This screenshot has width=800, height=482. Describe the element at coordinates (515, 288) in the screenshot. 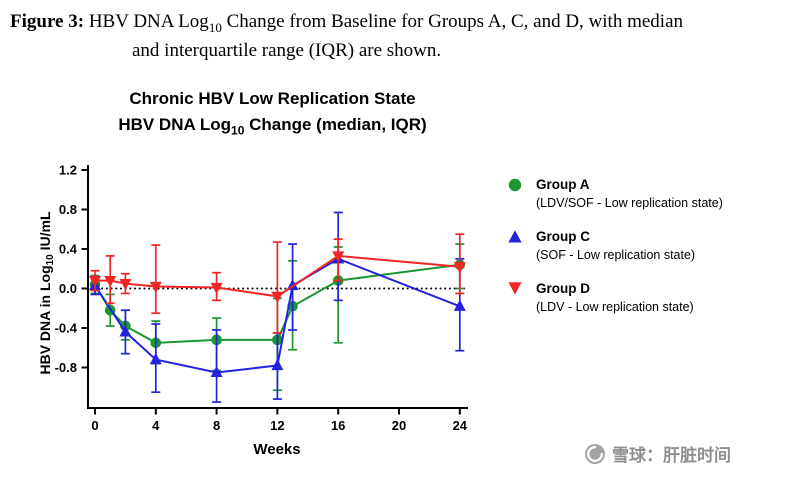

I see `group-d-triangle-down-icon` at that location.